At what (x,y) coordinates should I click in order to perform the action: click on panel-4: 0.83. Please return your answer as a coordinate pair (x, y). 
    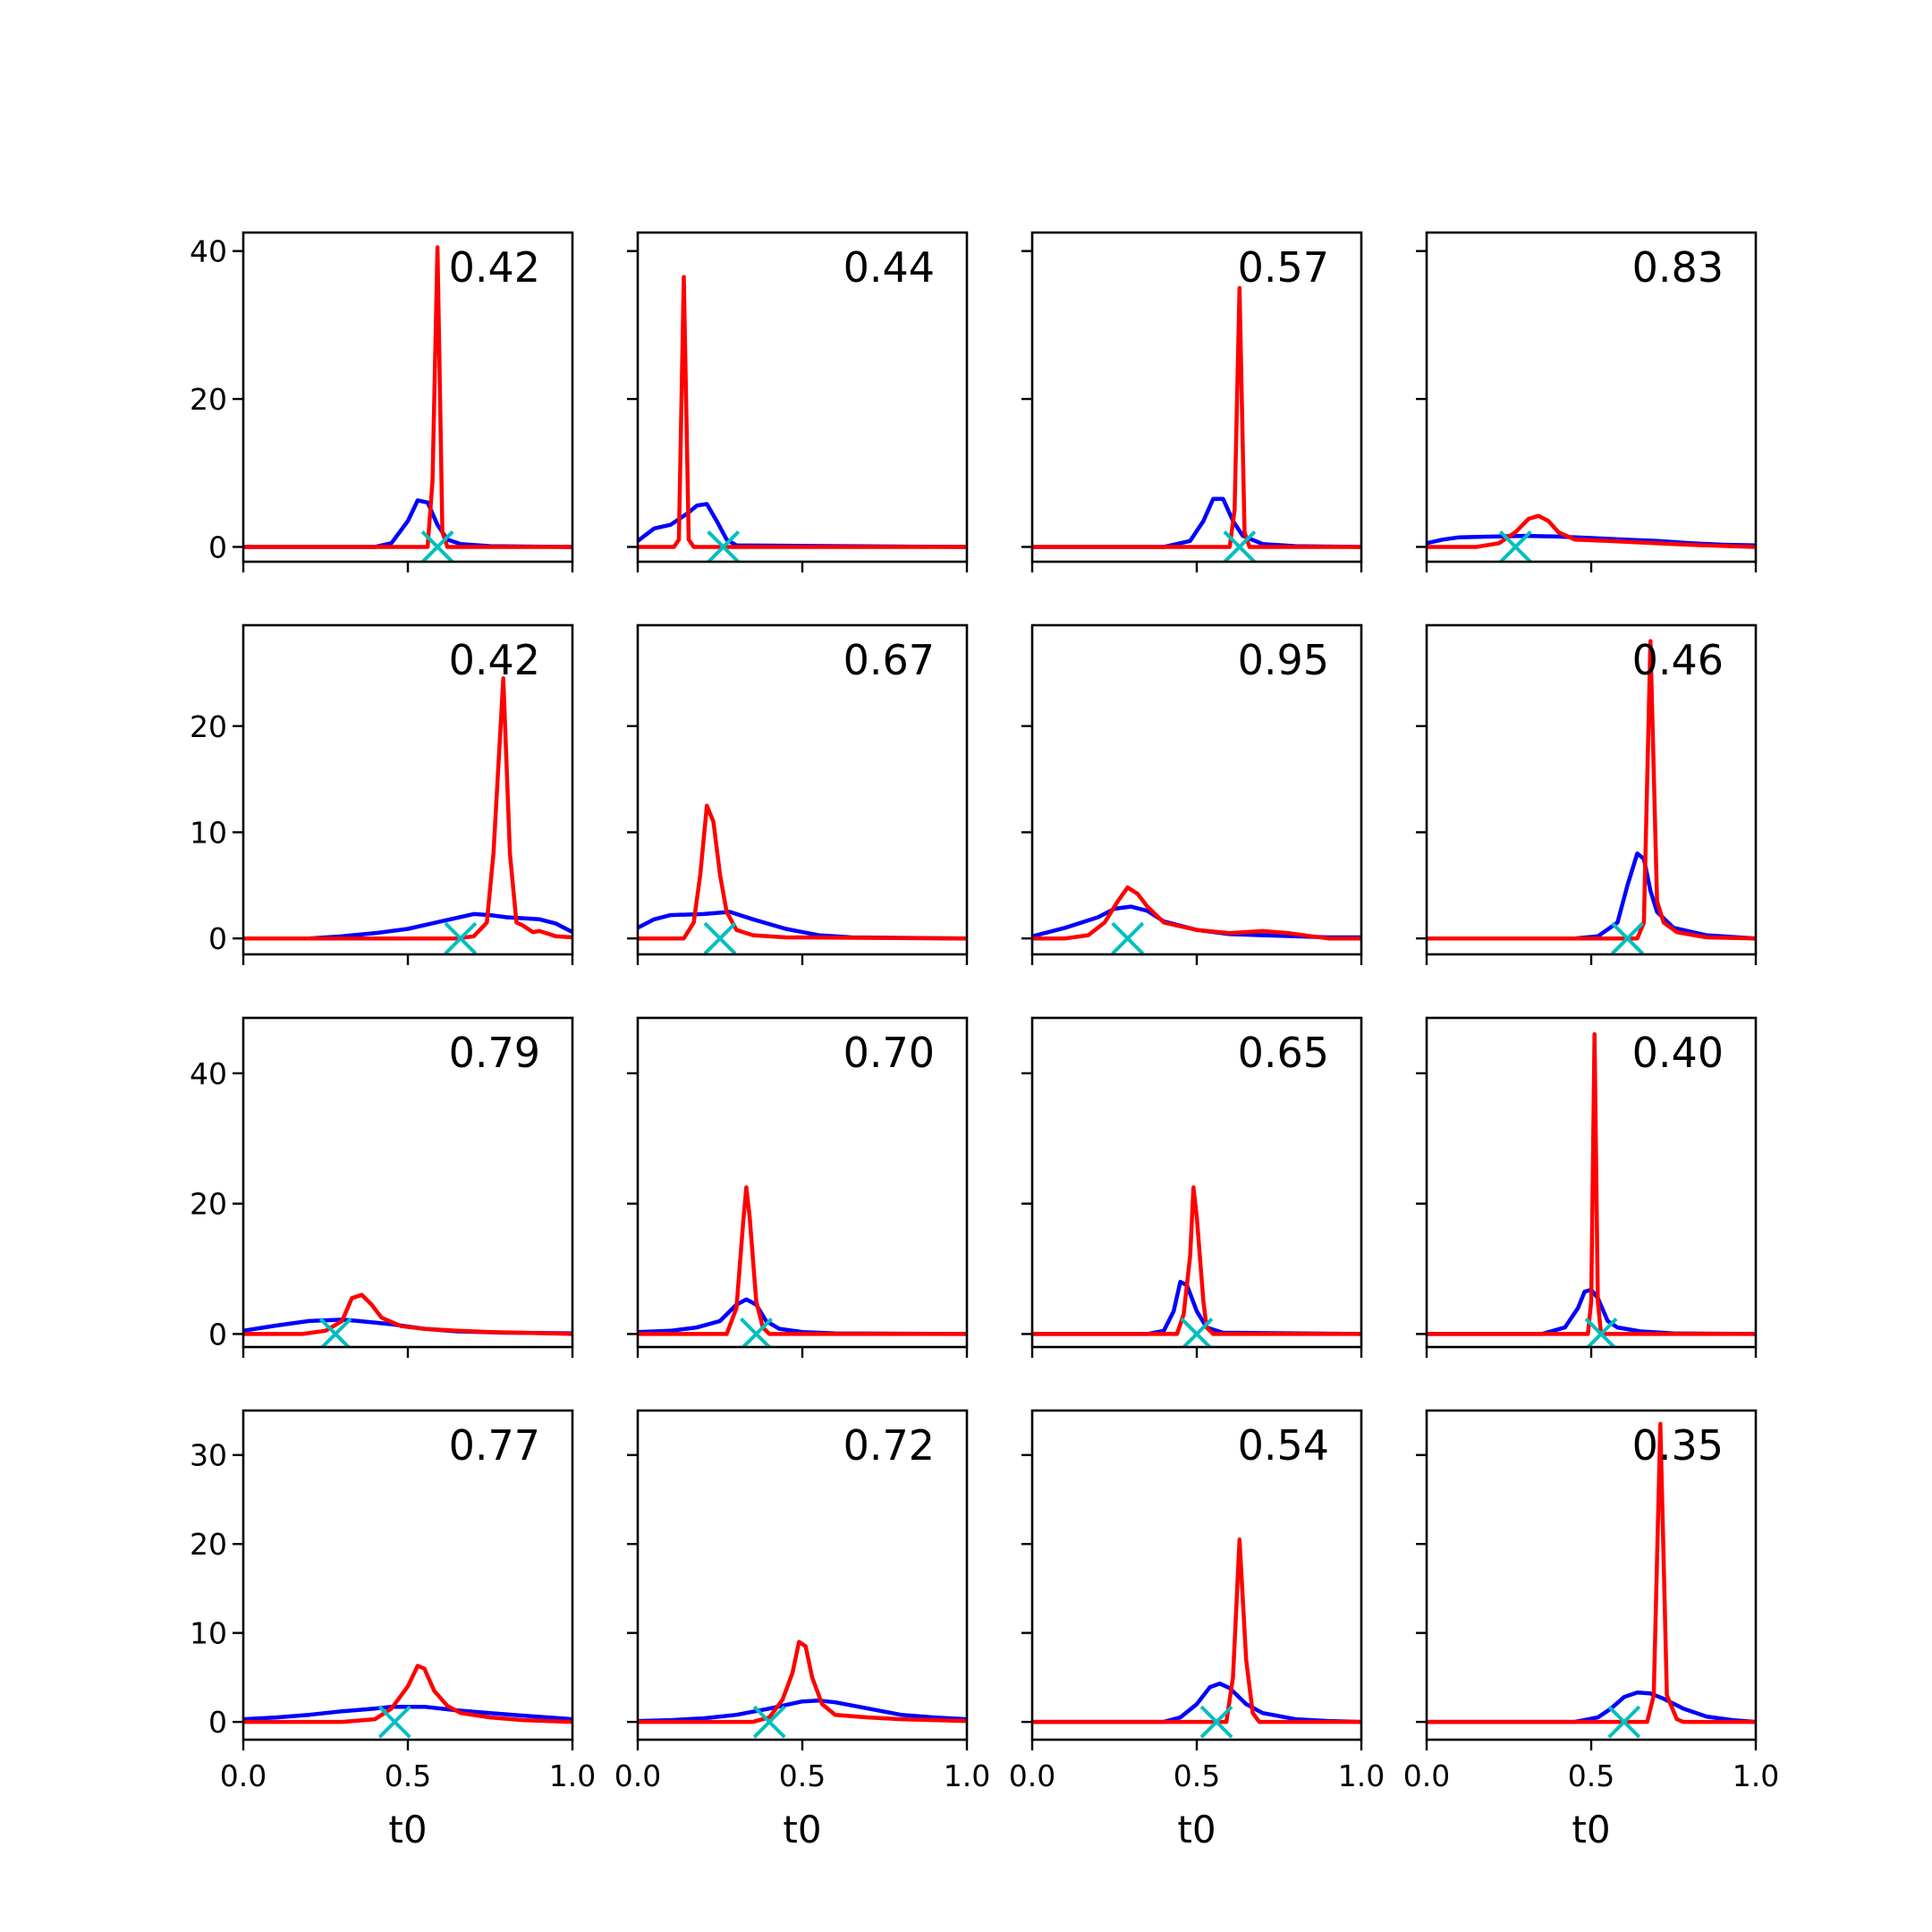
    Looking at the image, I should click on (1587, 401).